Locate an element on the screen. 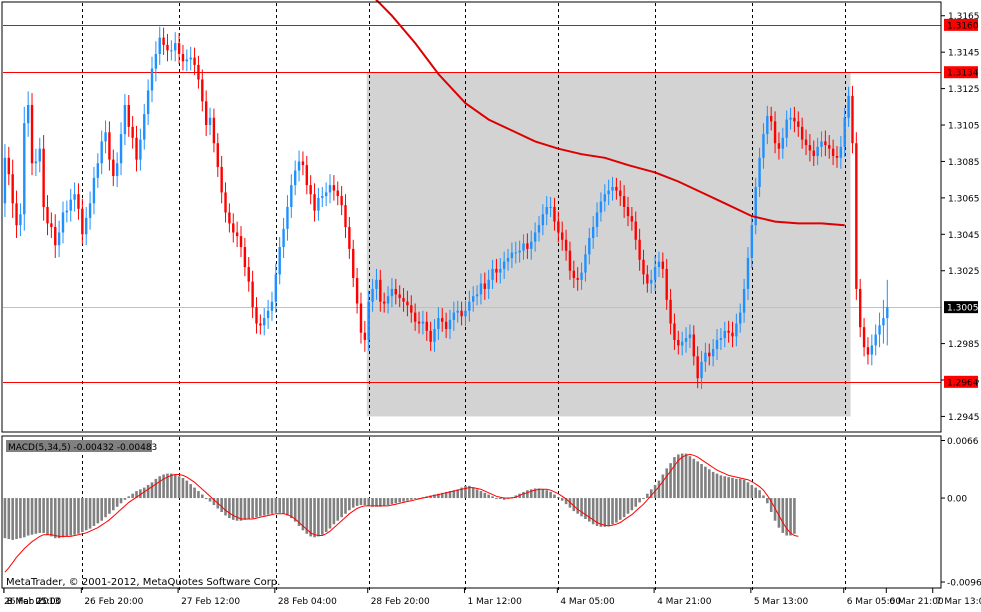  indicator-axis: 0.0066 0.00 -0.00963 is located at coordinates (961, 513).